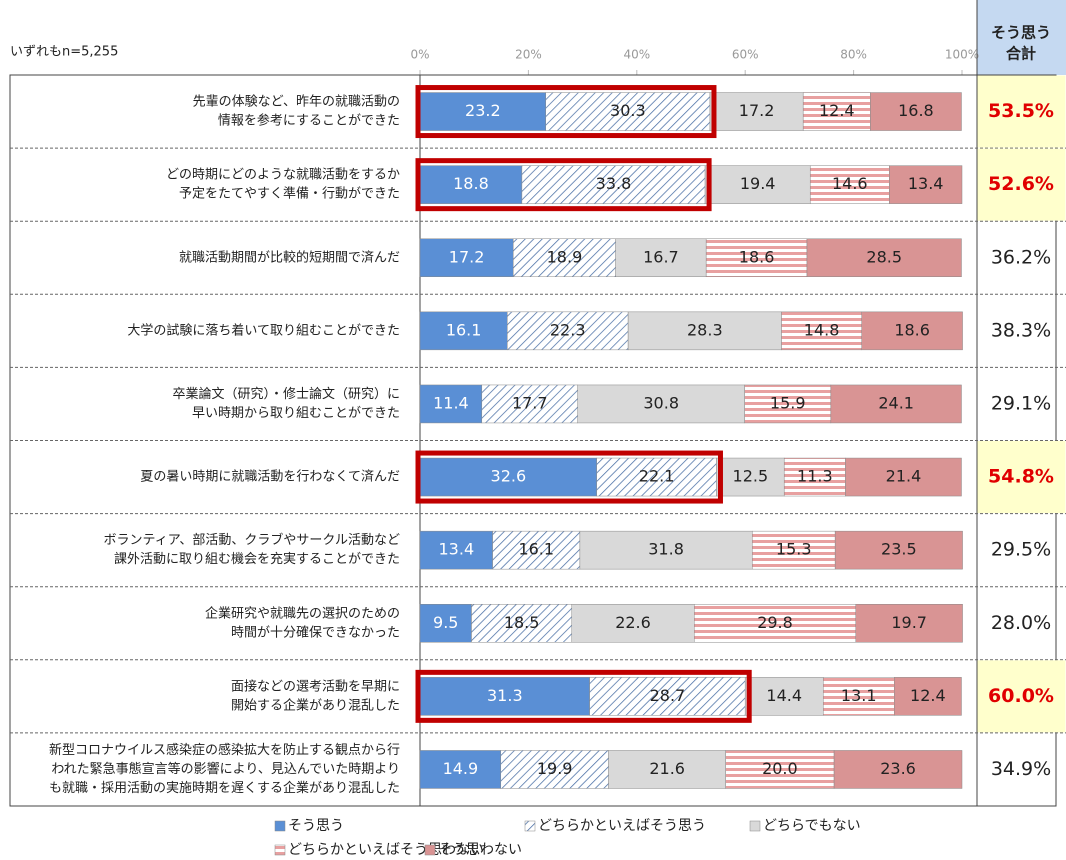  What do you see at coordinates (757, 256) in the screenshot?
I see `data-label: 18.6` at bounding box center [757, 256].